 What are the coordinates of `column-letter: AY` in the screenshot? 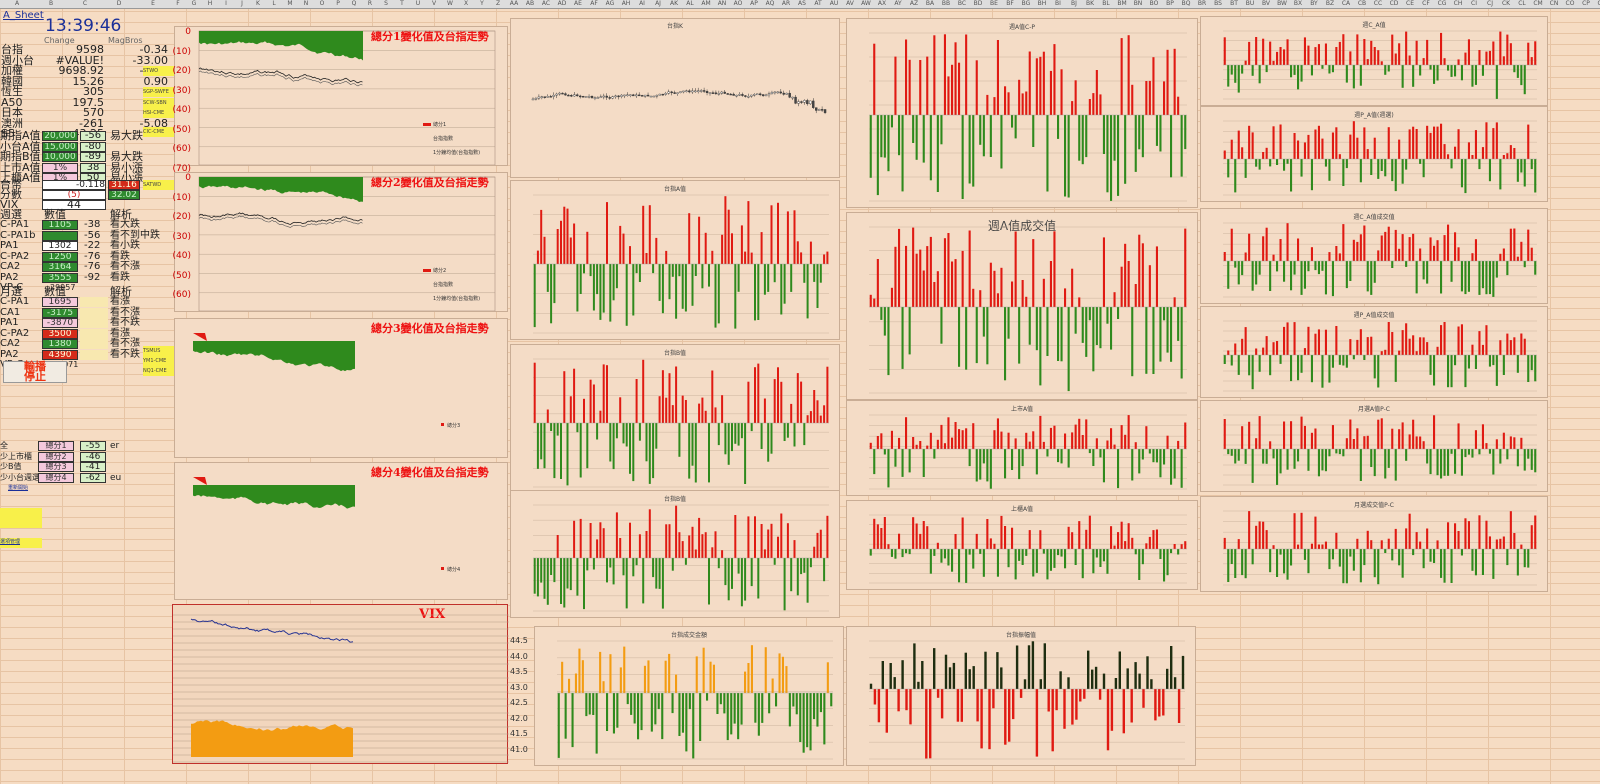 It's located at (898, 3).